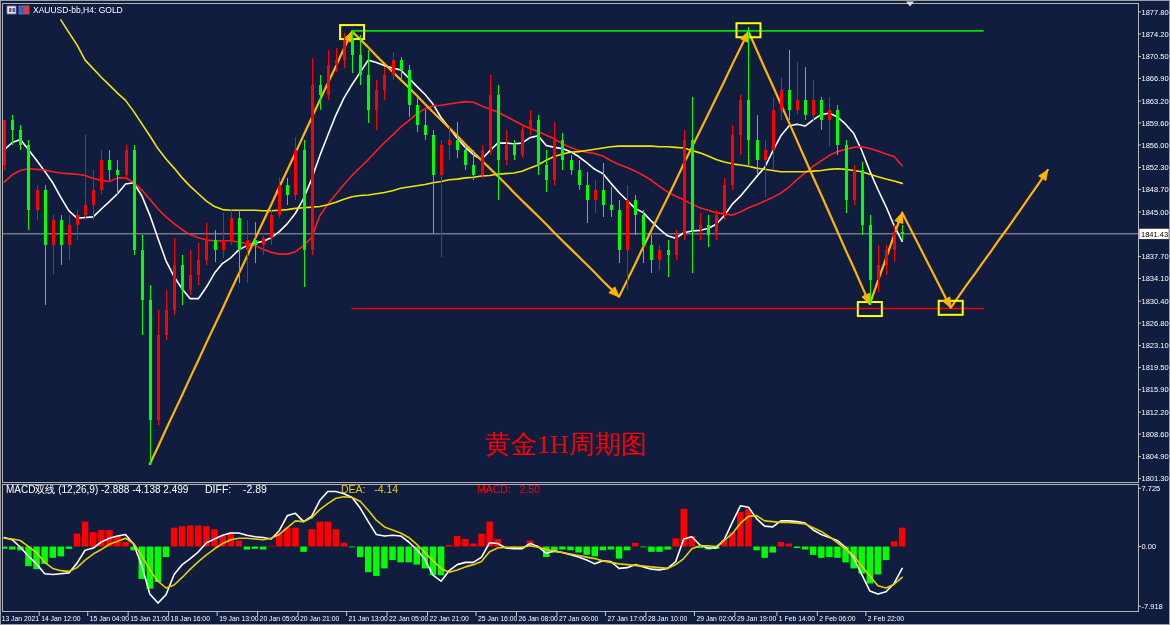 The width and height of the screenshot is (1170, 625). Describe the element at coordinates (566, 444) in the screenshot. I see `annotation: 黄金1H周期图` at that location.